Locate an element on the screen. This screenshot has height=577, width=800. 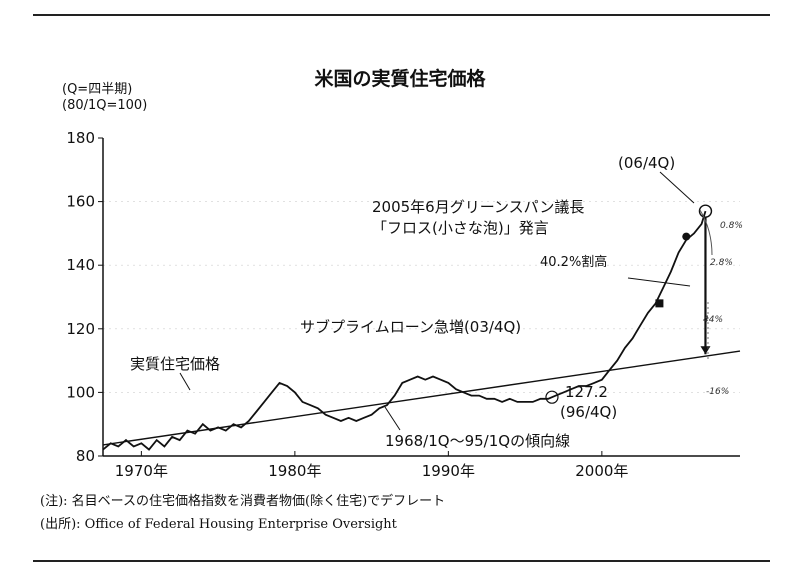
y-tick-label: 100 is located at coordinates (80, 392).